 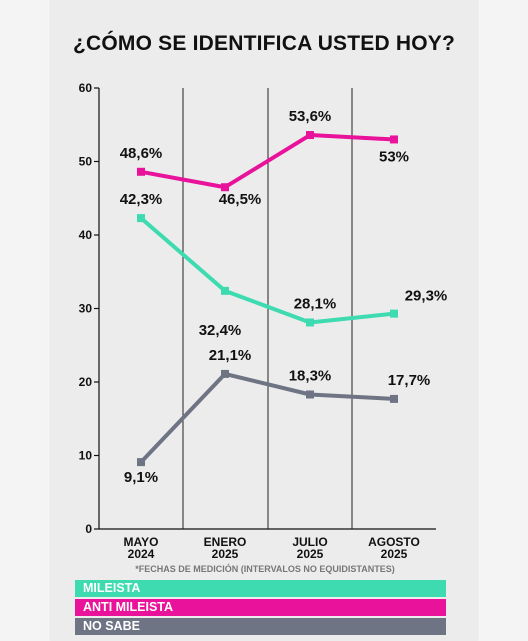 What do you see at coordinates (260, 626) in the screenshot?
I see `legend-item-no-sabe: NO SABE` at bounding box center [260, 626].